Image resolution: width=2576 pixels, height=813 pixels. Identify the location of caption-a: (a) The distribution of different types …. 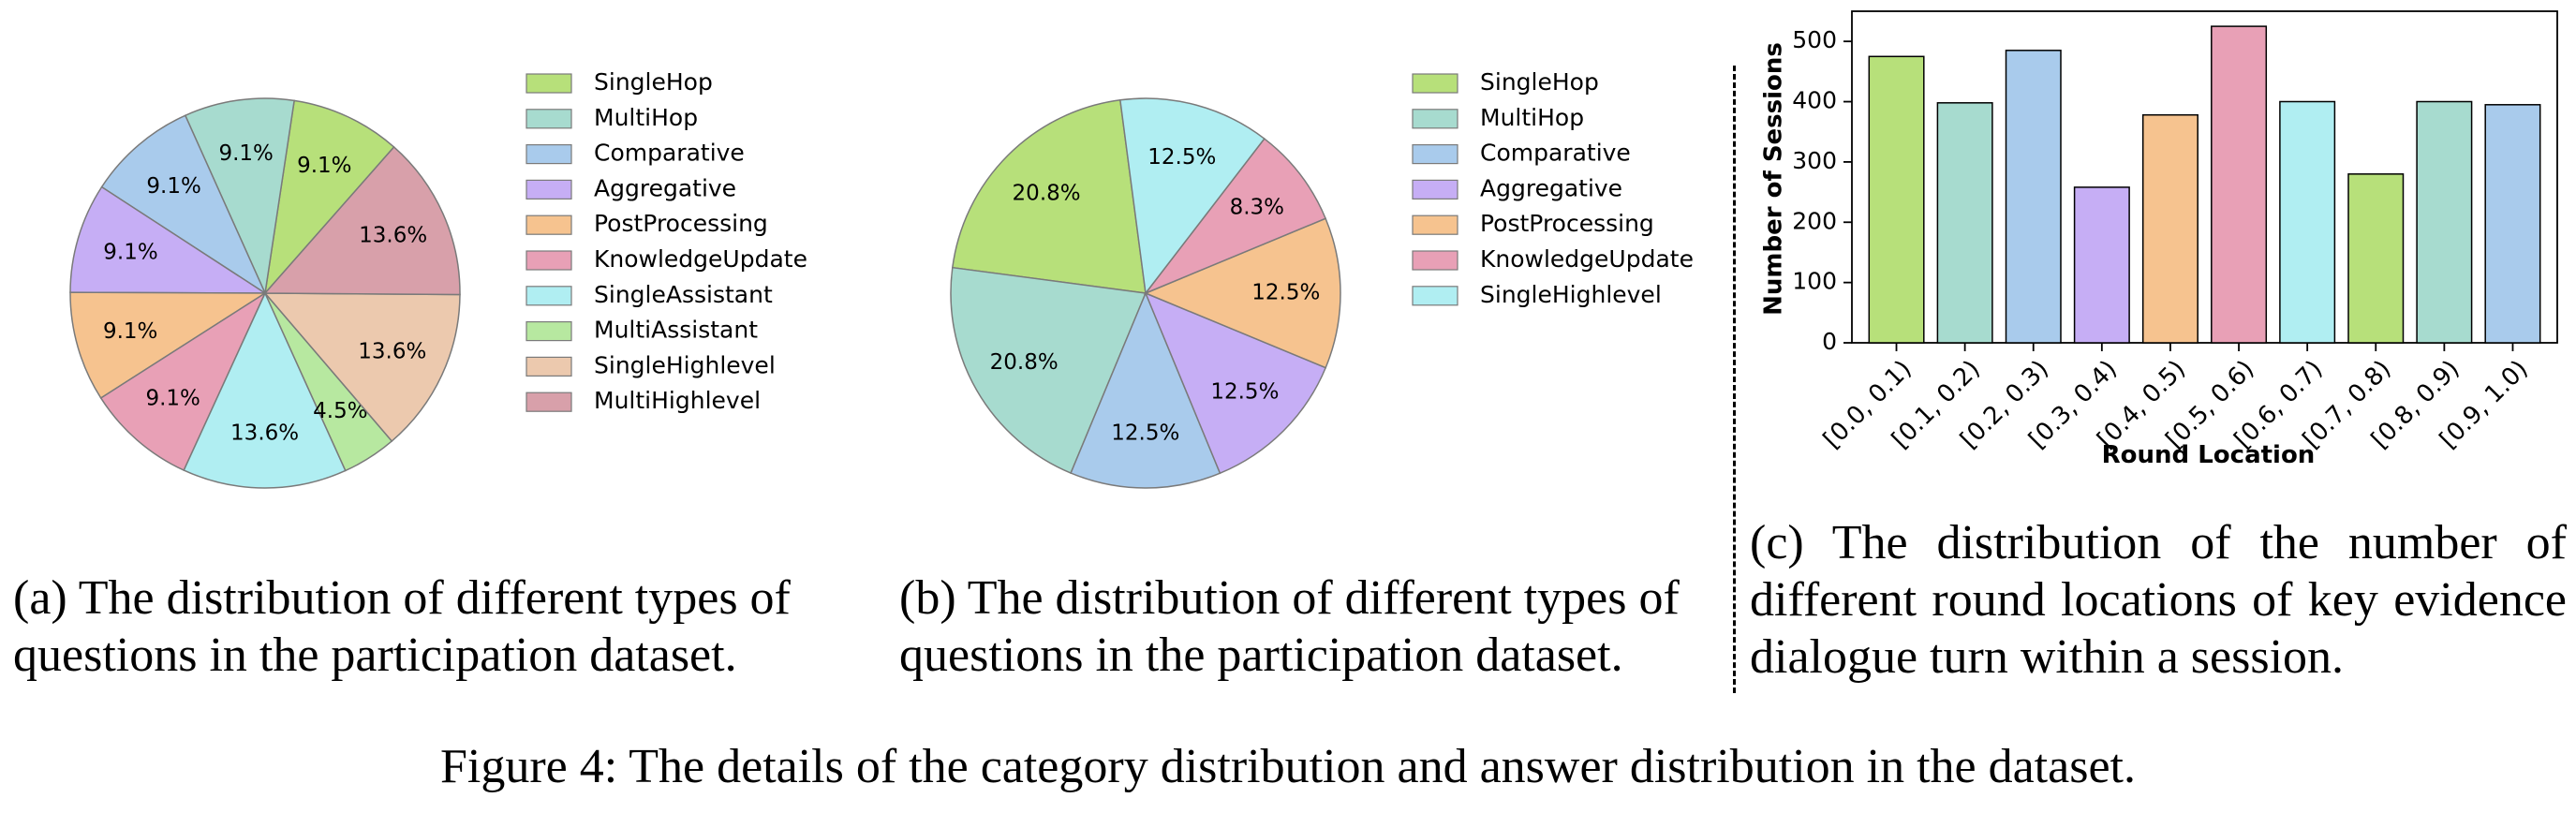
(402, 626).